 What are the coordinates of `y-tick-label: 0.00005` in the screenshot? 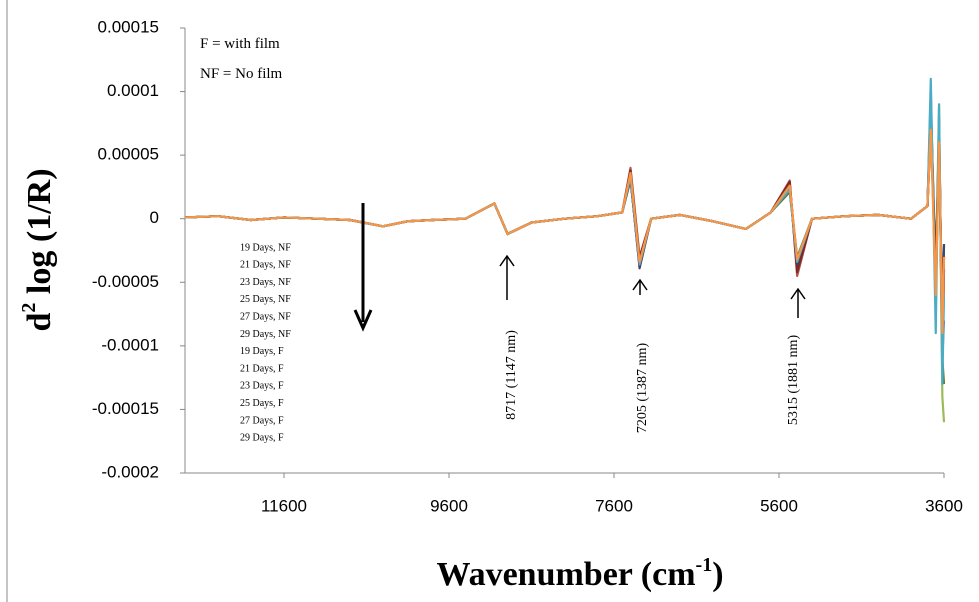 It's located at (128, 154).